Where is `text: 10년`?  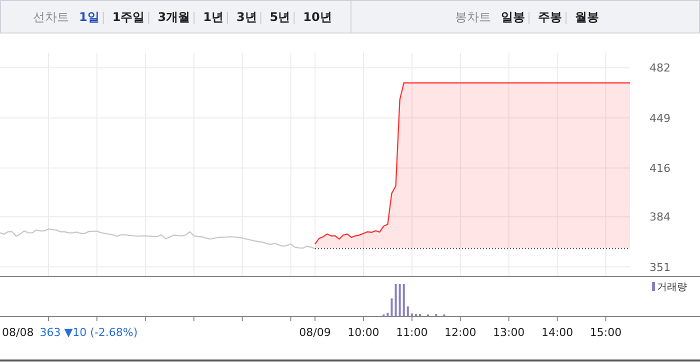
text: 10년 is located at coordinates (317, 17).